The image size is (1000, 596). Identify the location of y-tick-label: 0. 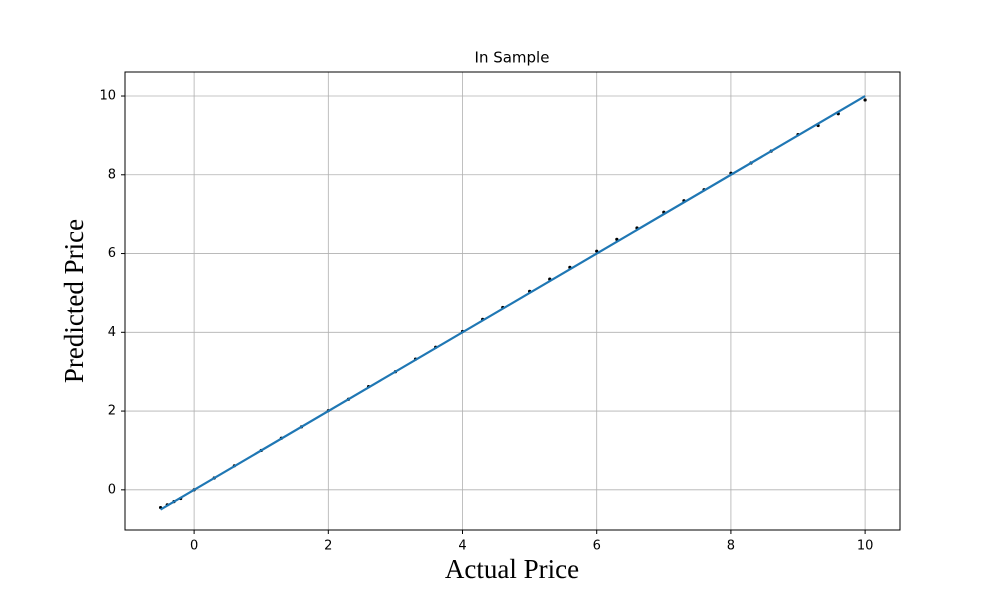
(112, 489).